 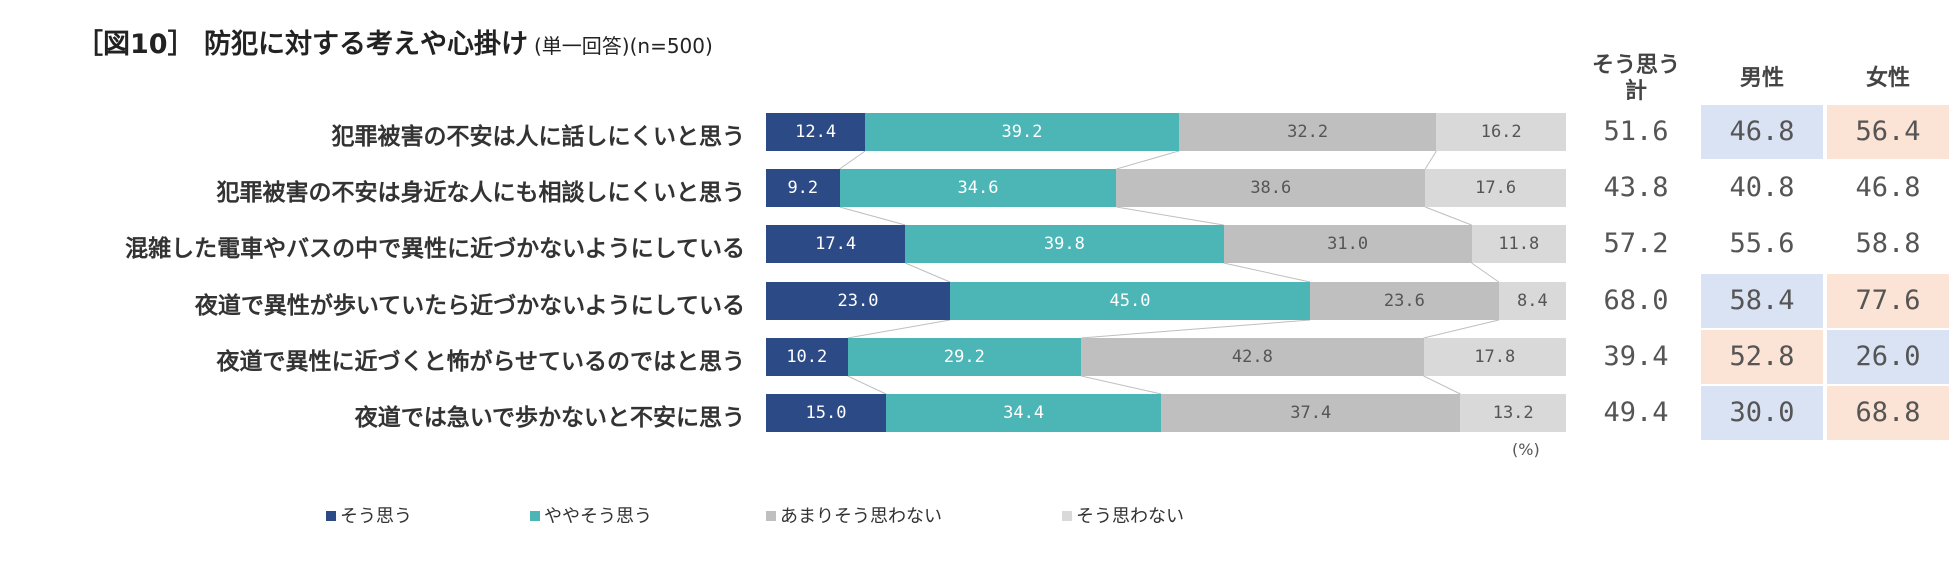 What do you see at coordinates (861, 516) in the screenshot?
I see `legend-label: あまりそう思わない` at bounding box center [861, 516].